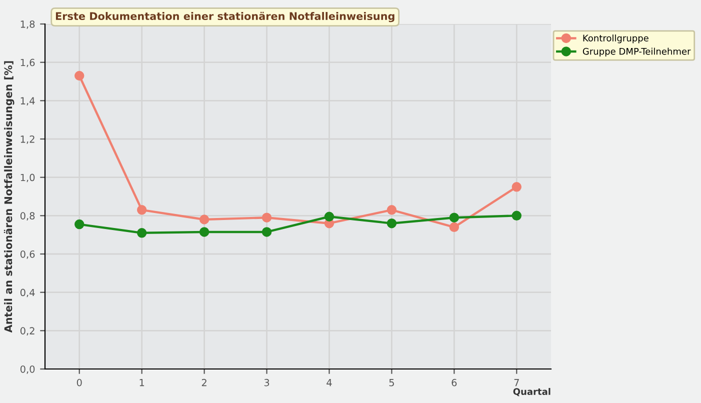 The width and height of the screenshot is (701, 403). Describe the element at coordinates (391, 382) in the screenshot. I see `x-tick-label: 5` at that location.